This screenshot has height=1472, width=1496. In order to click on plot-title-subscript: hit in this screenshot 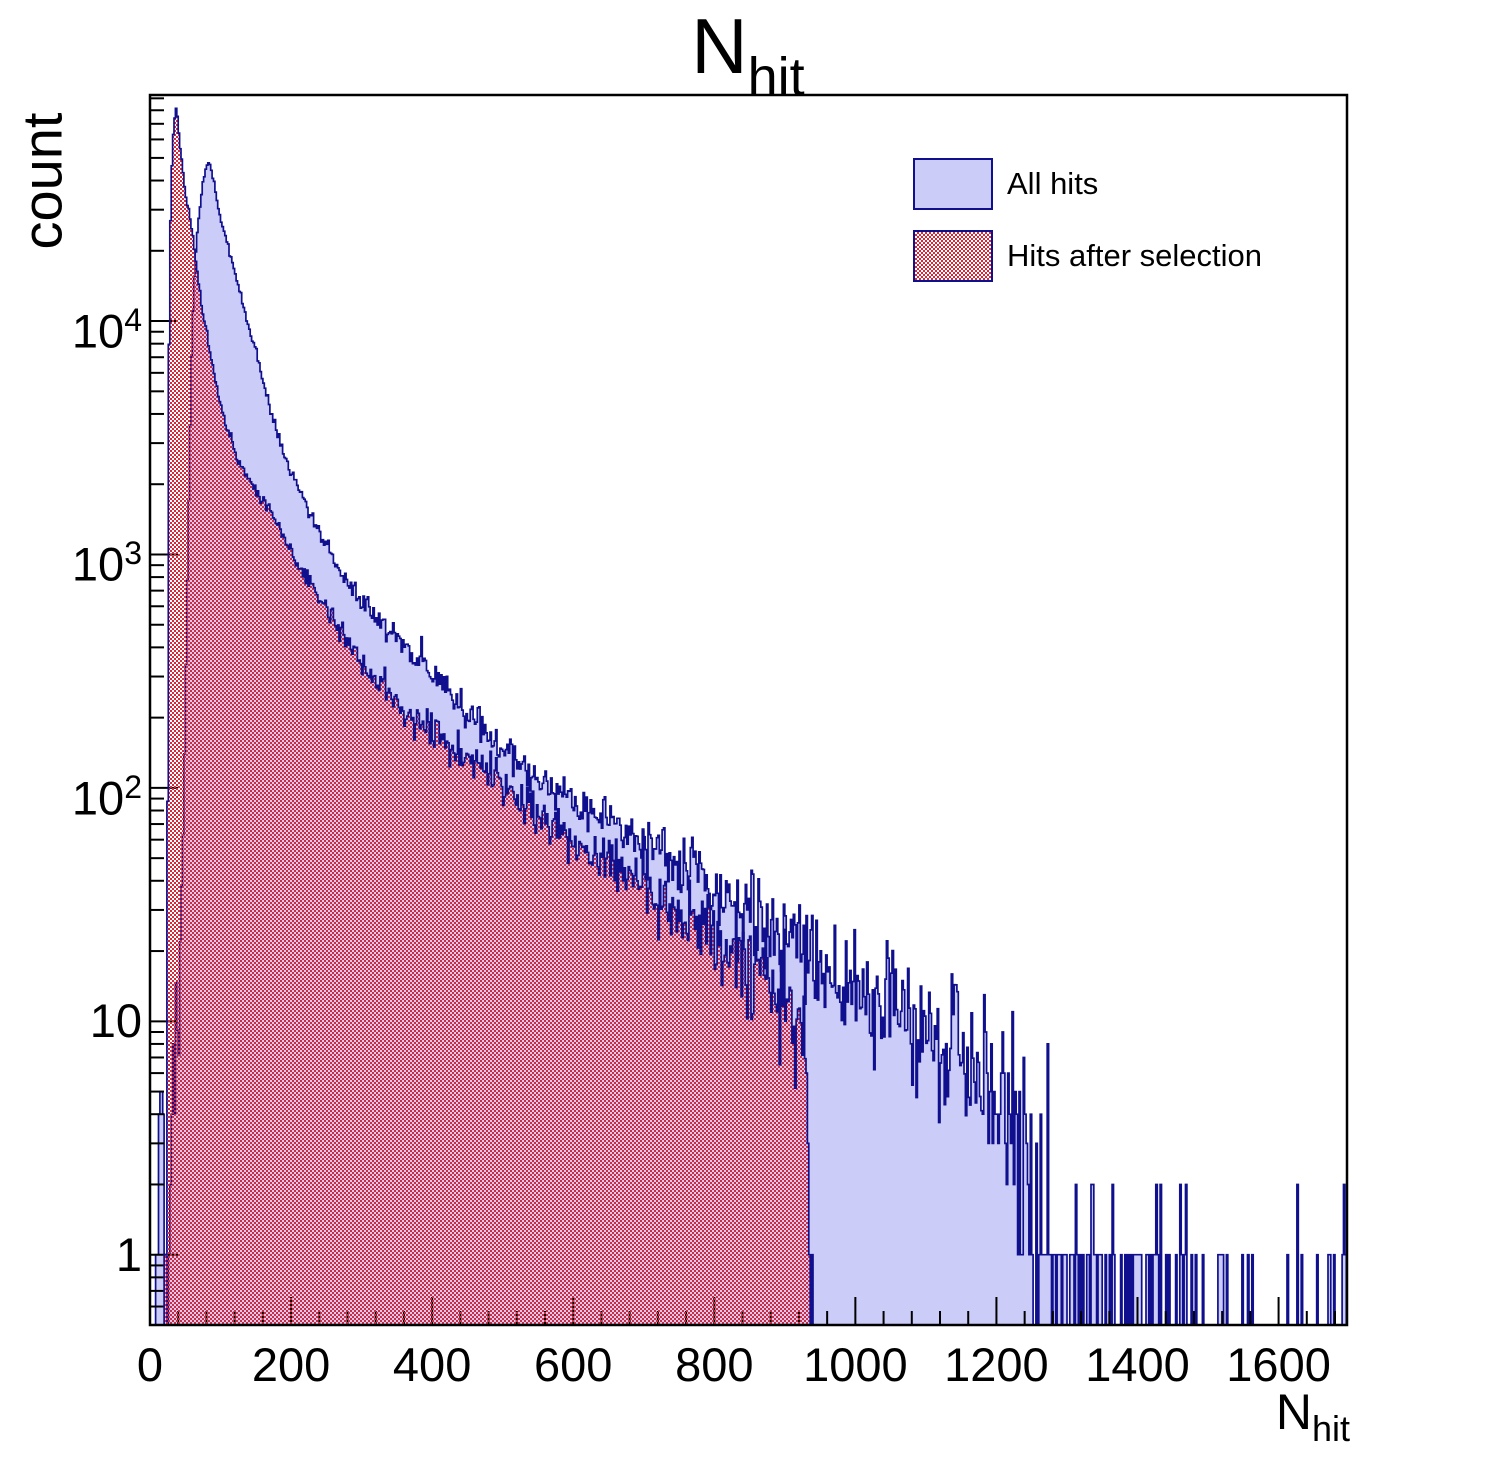, I will do `click(776, 77)`.